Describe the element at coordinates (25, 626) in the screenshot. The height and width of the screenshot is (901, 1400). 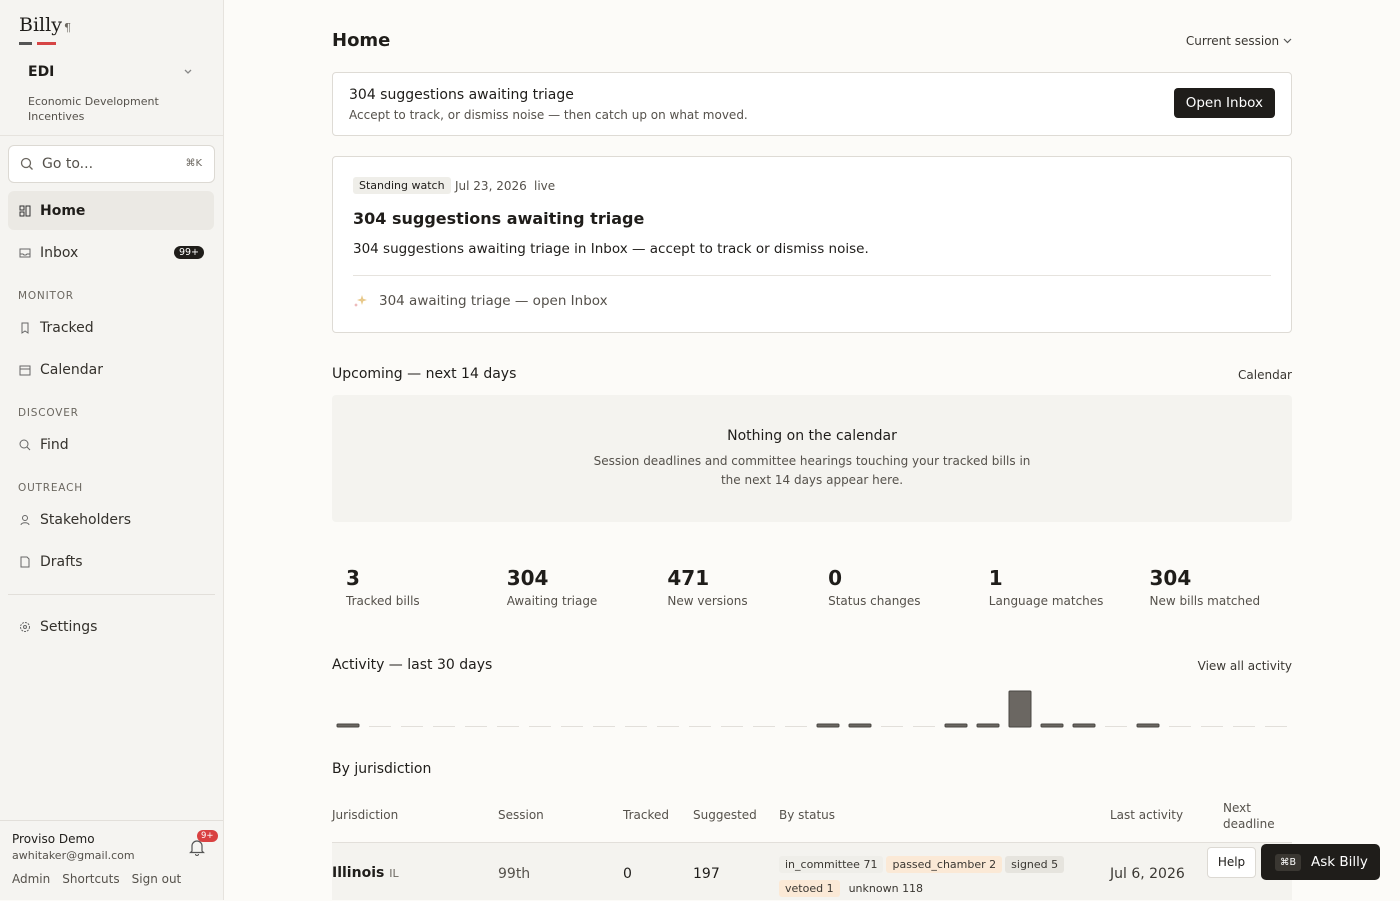
I see `settings-icon` at that location.